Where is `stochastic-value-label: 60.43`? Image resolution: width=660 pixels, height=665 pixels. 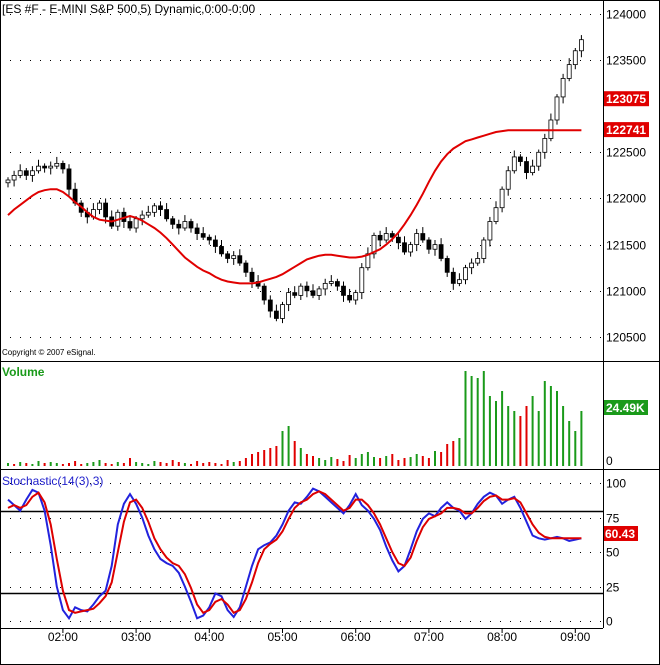 stochastic-value-label: 60.43 is located at coordinates (620, 534).